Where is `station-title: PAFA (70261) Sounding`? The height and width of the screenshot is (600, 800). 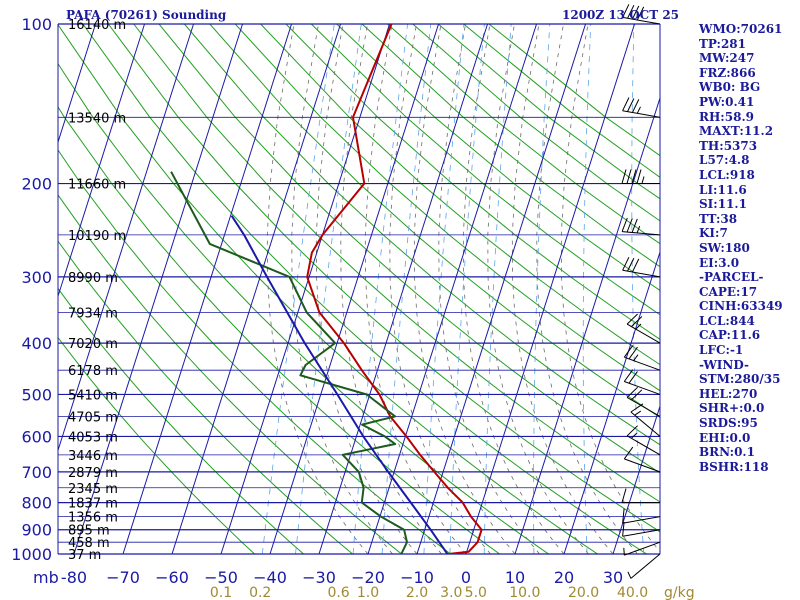
station-title: PAFA (70261) Sounding is located at coordinates (146, 15).